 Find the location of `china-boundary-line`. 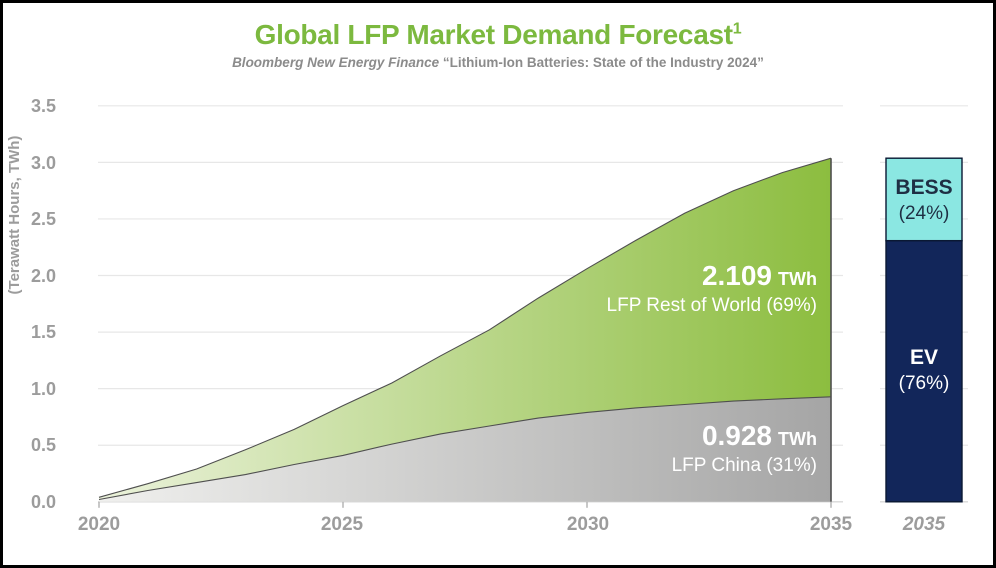

china-boundary-line is located at coordinates (465, 448).